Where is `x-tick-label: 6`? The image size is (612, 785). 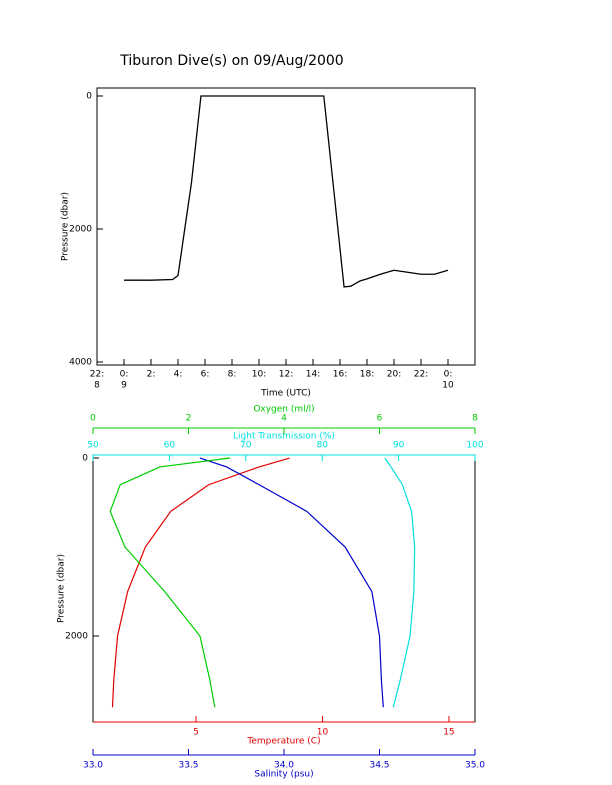
x-tick-label: 6 is located at coordinates (380, 419).